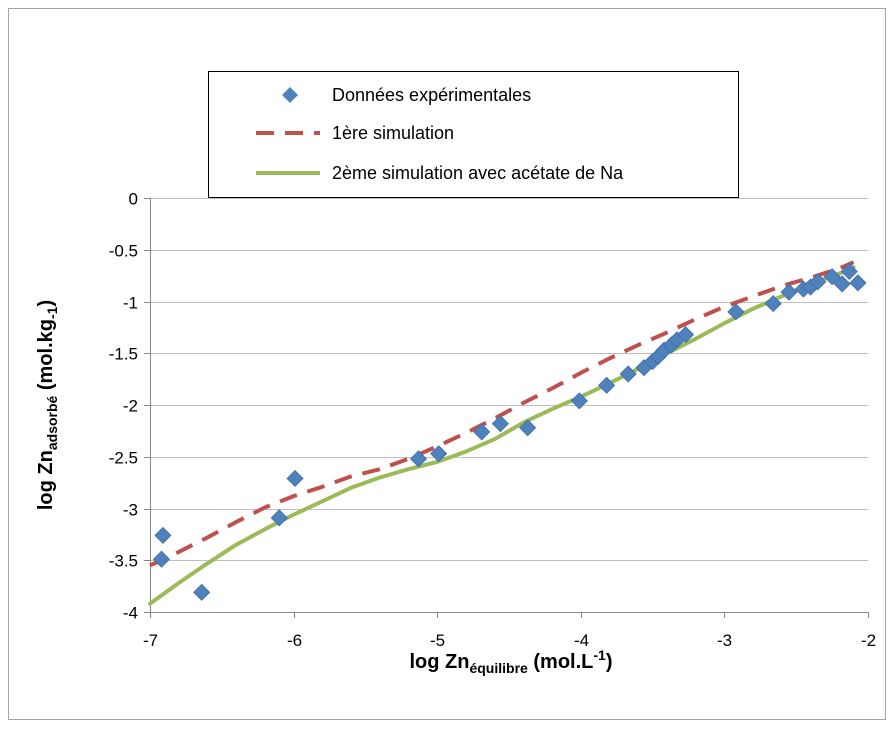 Image resolution: width=894 pixels, height=733 pixels. Describe the element at coordinates (130, 406) in the screenshot. I see `y-tick-label: -2` at that location.